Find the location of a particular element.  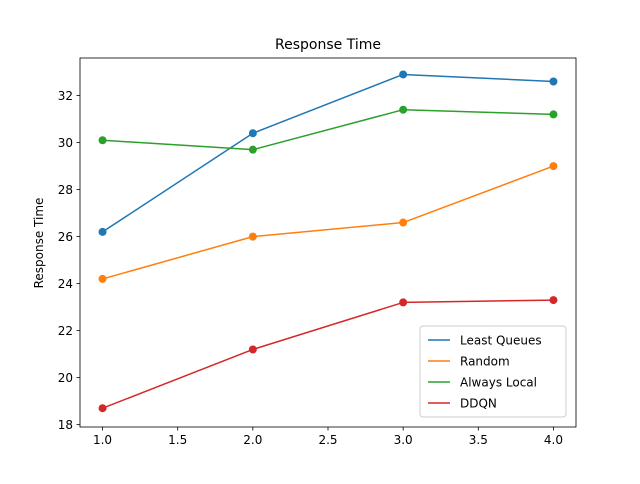

x-tick-label: 1.0 is located at coordinates (102, 440).